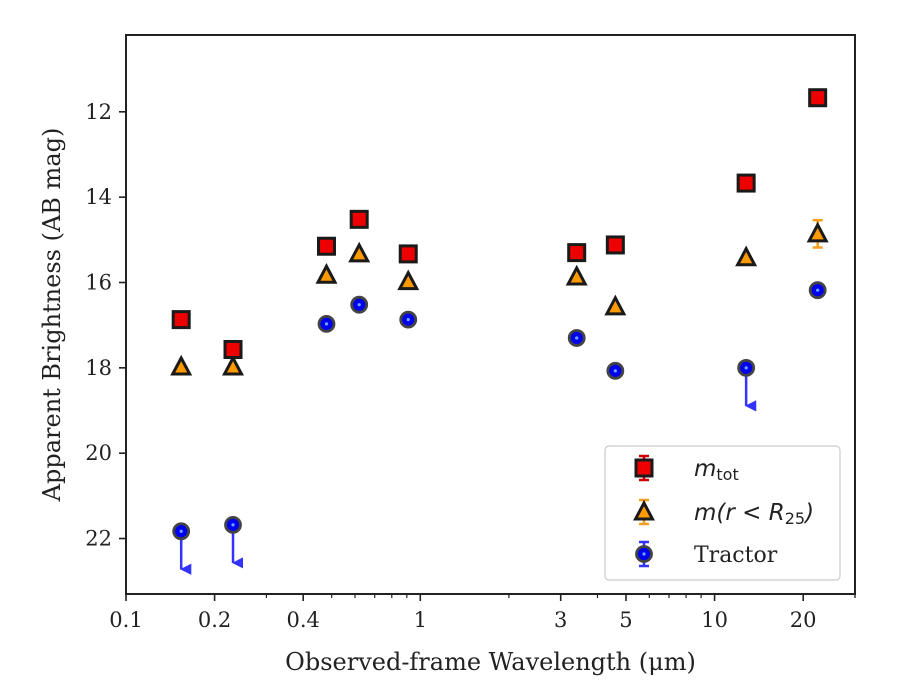 The width and height of the screenshot is (900, 700). What do you see at coordinates (560, 620) in the screenshot?
I see `x-tick-label: 3` at bounding box center [560, 620].